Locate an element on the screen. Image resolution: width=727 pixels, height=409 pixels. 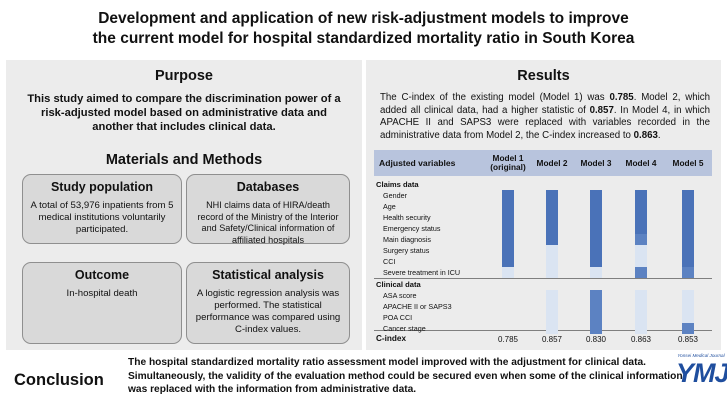
row-label: POA CCI is located at coordinates (398, 317).